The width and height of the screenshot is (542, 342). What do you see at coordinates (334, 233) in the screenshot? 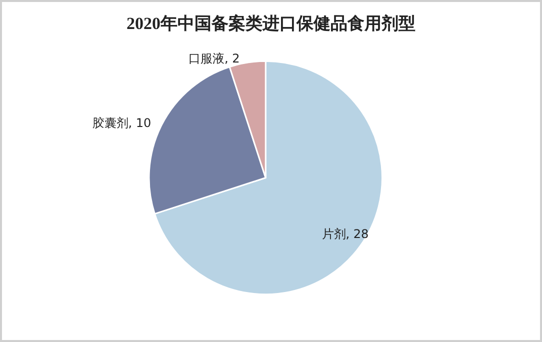
I see `slice-label: 片剂` at bounding box center [334, 233].